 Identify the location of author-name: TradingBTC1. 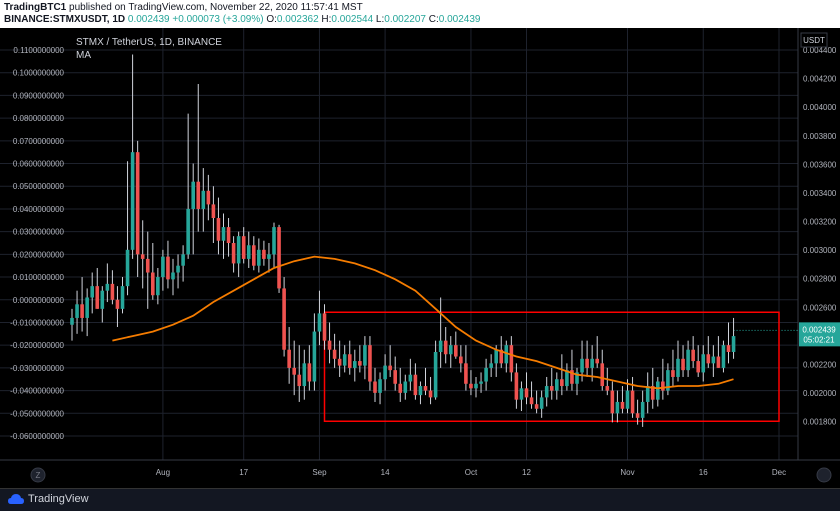
(35, 7).